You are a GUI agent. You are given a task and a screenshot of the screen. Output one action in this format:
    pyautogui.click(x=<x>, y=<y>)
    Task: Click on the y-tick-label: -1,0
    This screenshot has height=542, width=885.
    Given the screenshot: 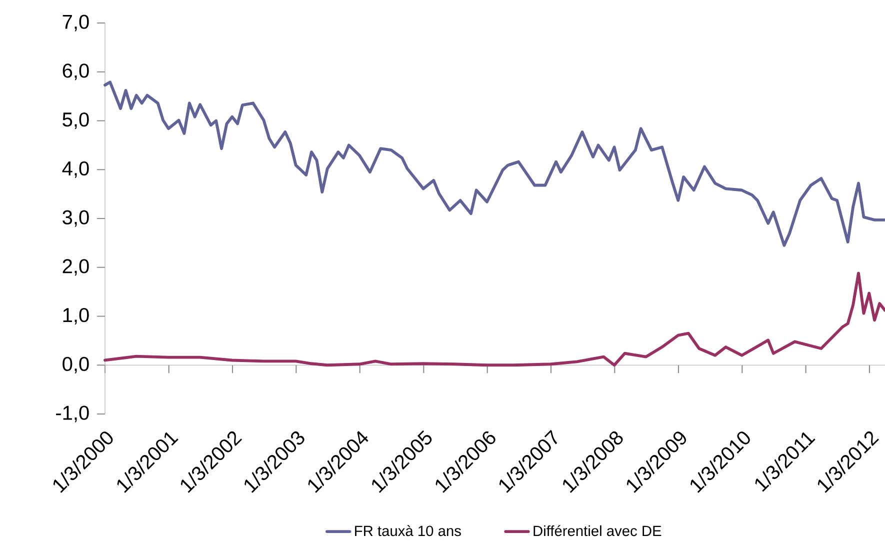 What is the action you would take?
    pyautogui.click(x=72, y=414)
    